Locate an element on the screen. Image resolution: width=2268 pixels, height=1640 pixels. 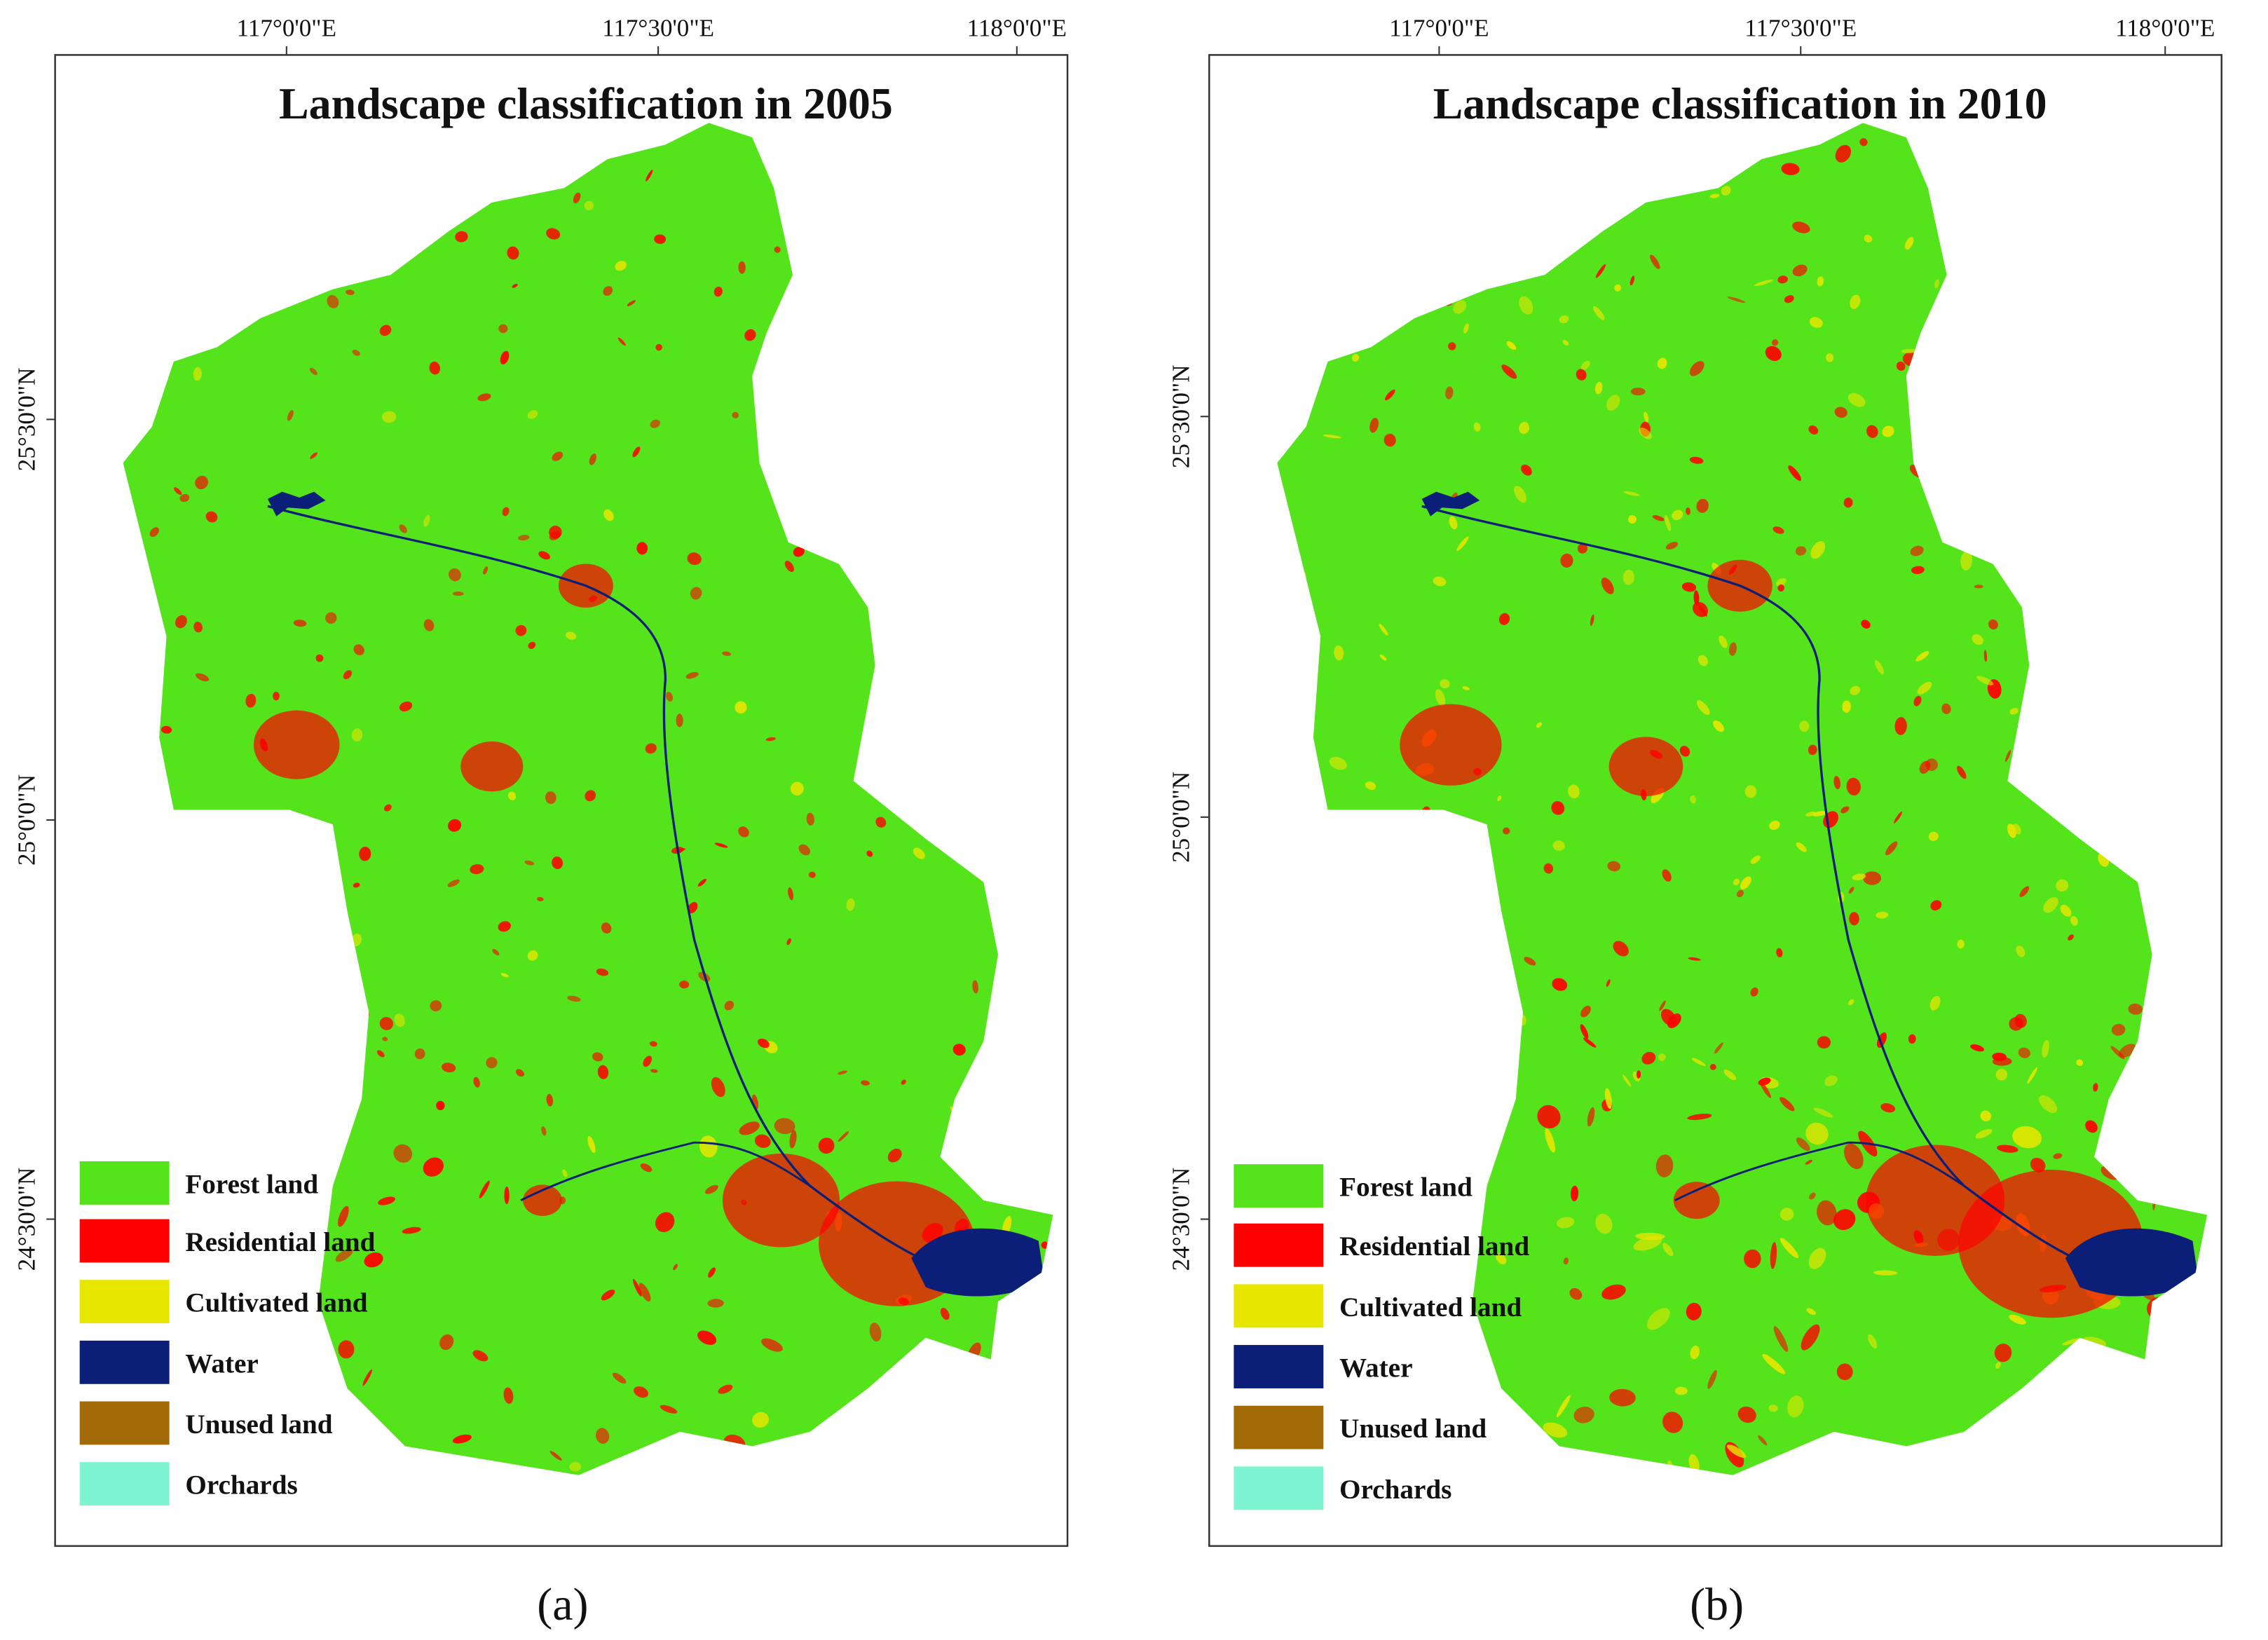
legend-label: Water is located at coordinates (1375, 1368).